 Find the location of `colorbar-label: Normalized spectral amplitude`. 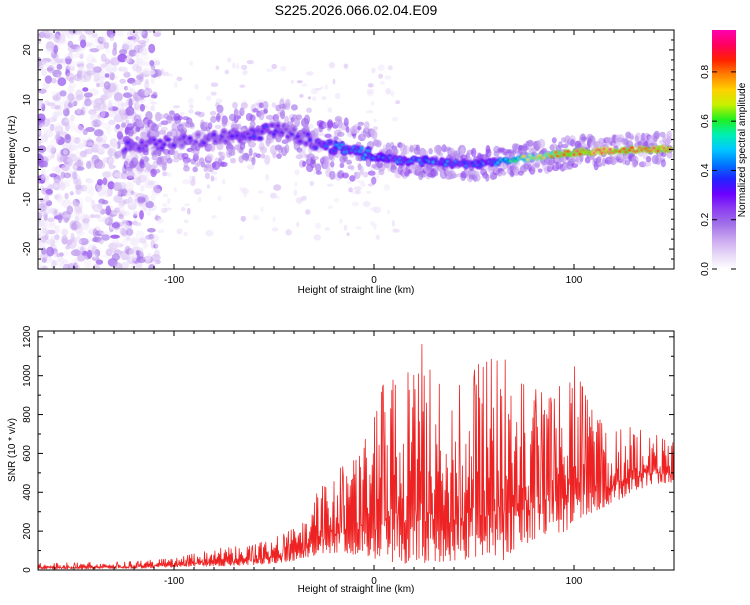

colorbar-label: Normalized spectral amplitude is located at coordinates (742, 149).